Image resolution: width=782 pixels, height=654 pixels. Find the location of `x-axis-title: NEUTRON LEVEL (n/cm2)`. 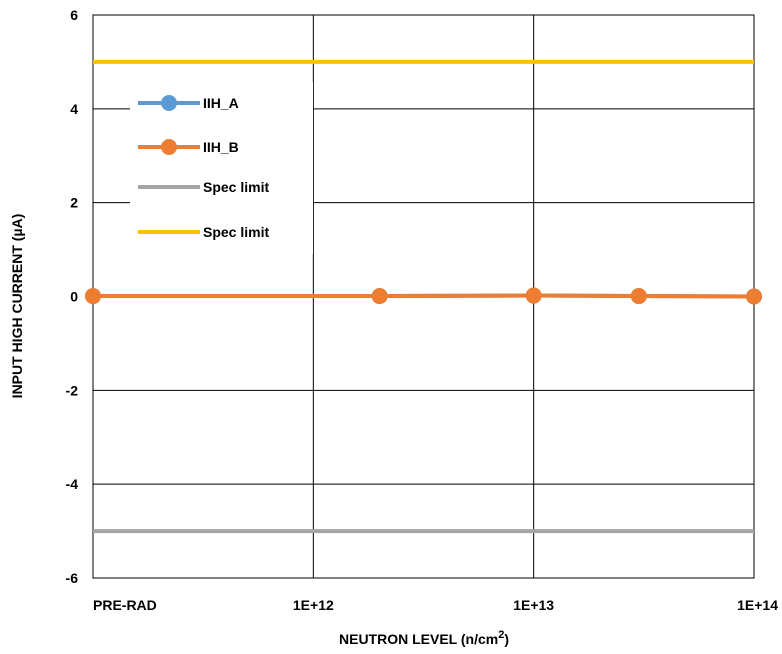

x-axis-title: NEUTRON LEVEL (n/cm2) is located at coordinates (424, 638).